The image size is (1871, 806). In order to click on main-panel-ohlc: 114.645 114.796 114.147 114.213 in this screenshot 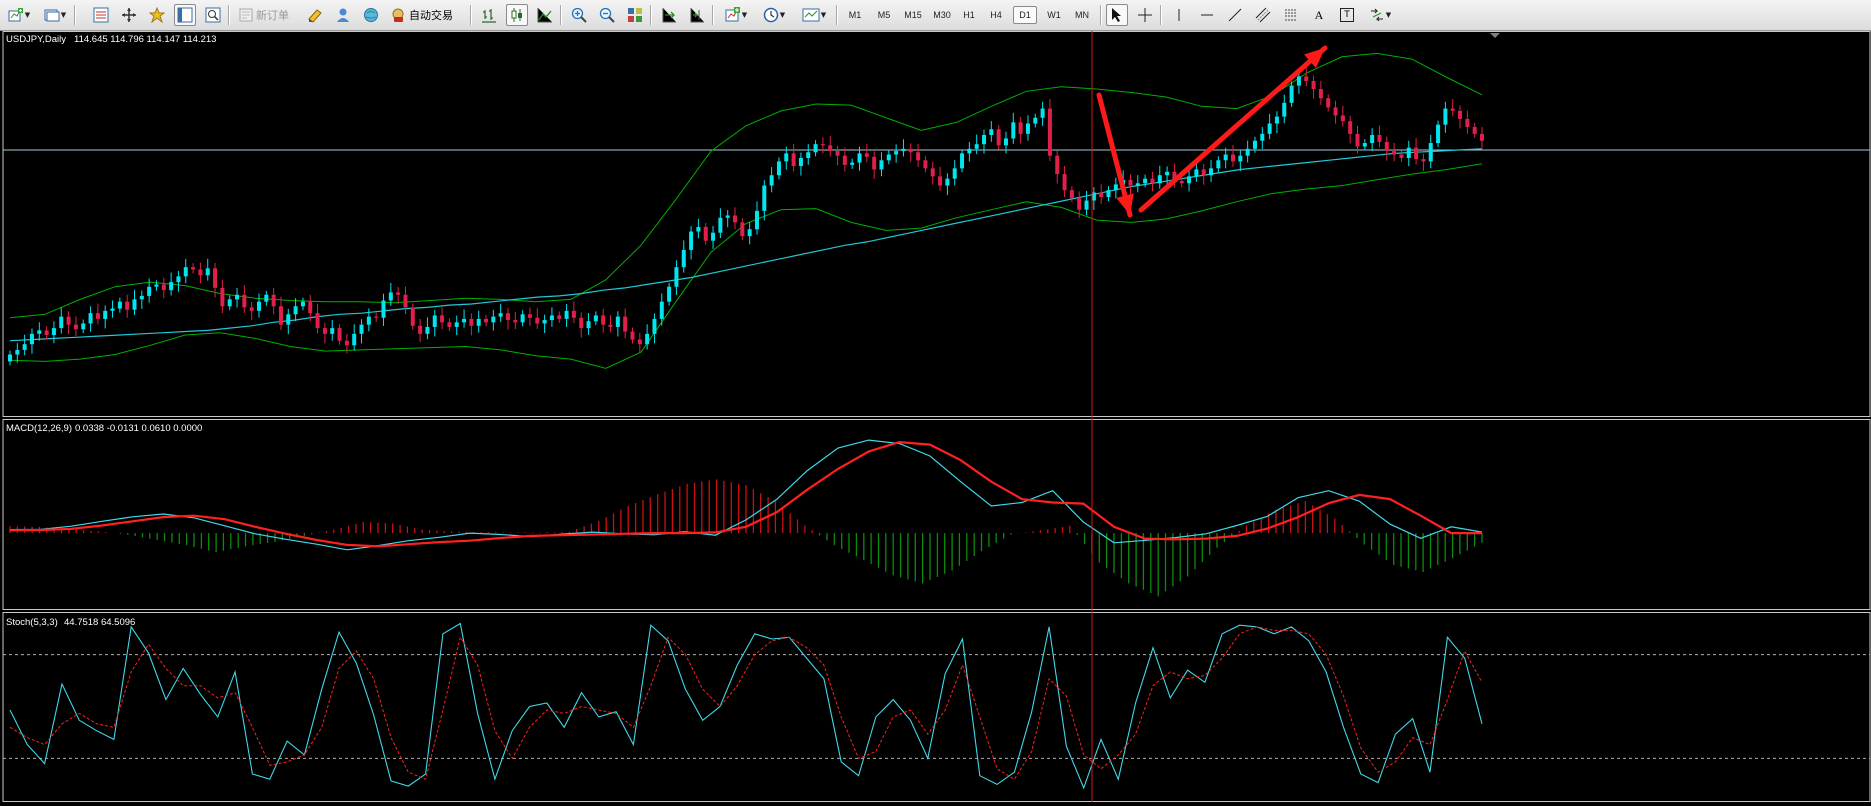, I will do `click(145, 39)`.